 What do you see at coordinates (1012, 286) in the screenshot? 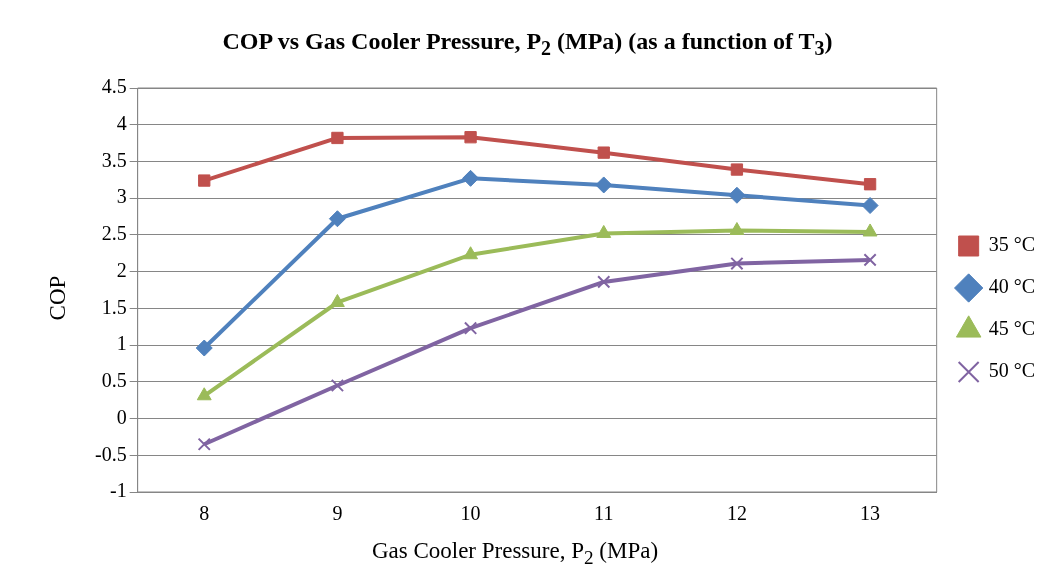
I see `legend-label: 40 °C` at bounding box center [1012, 286].